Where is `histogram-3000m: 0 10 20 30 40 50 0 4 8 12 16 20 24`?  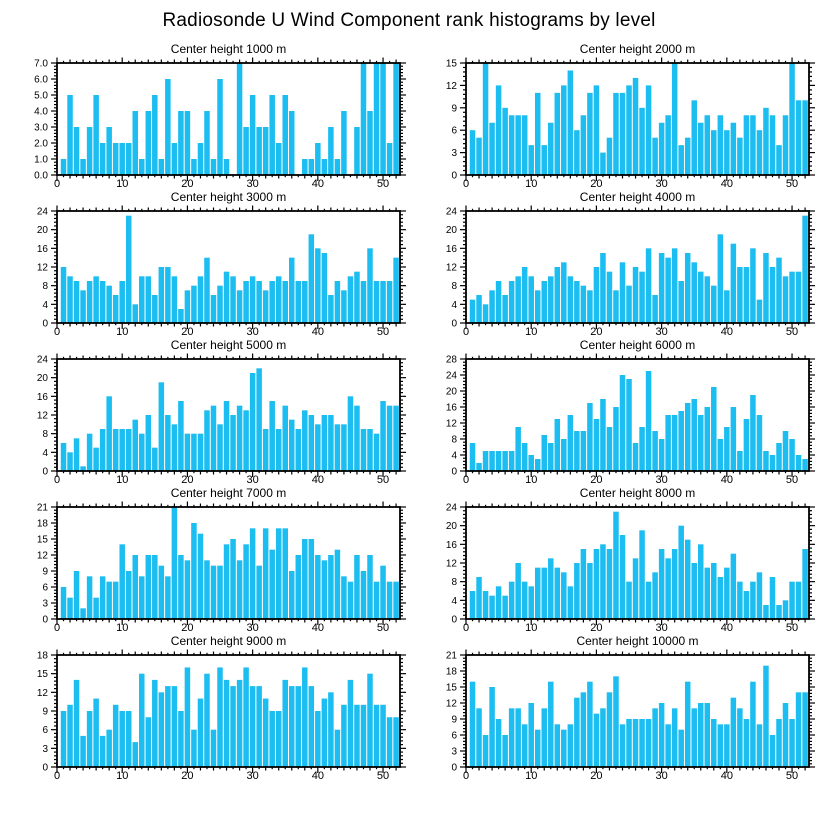 histogram-3000m: 0 10 20 30 40 50 0 4 8 12 16 20 24 is located at coordinates (221, 271).